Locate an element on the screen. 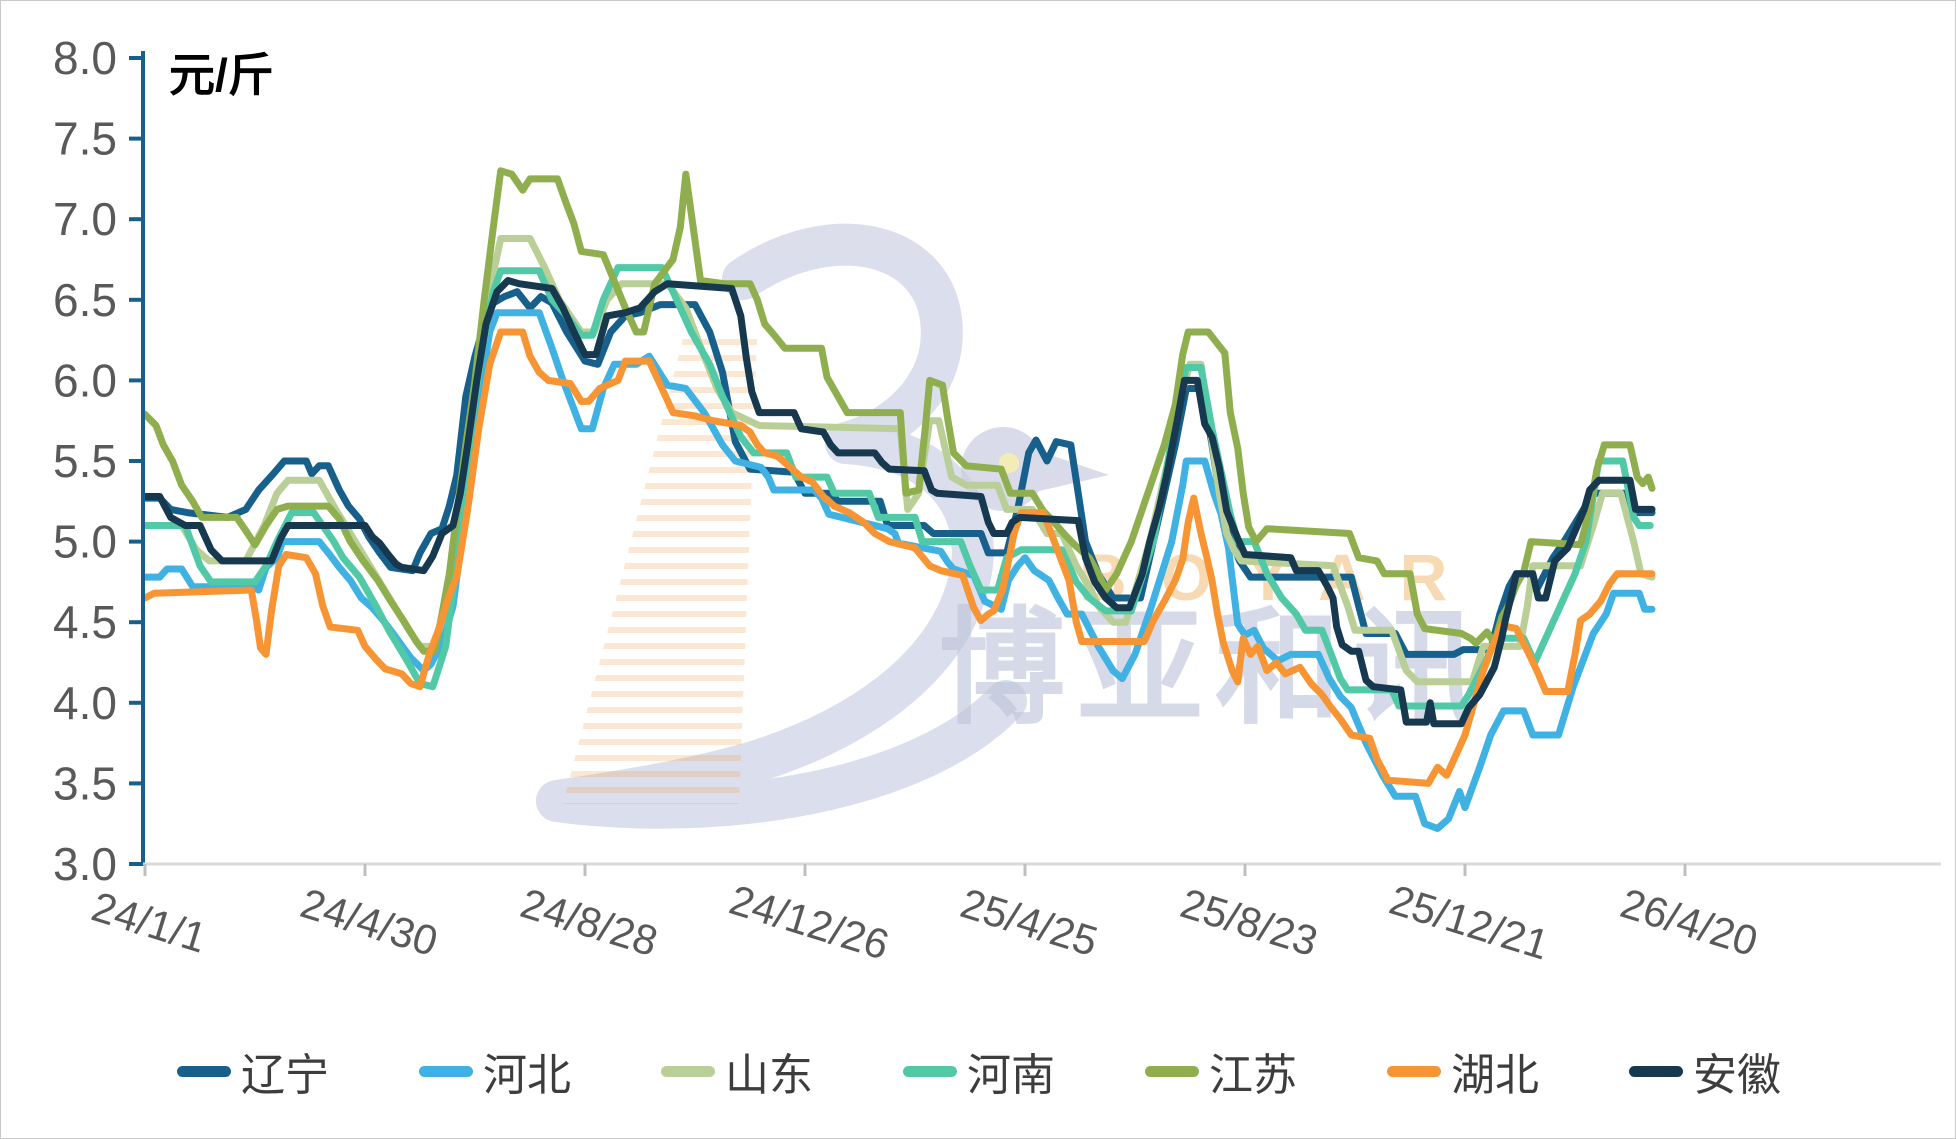 This screenshot has height=1139, width=1956. y-axis-tick-label: 6.5 is located at coordinates (85, 300).